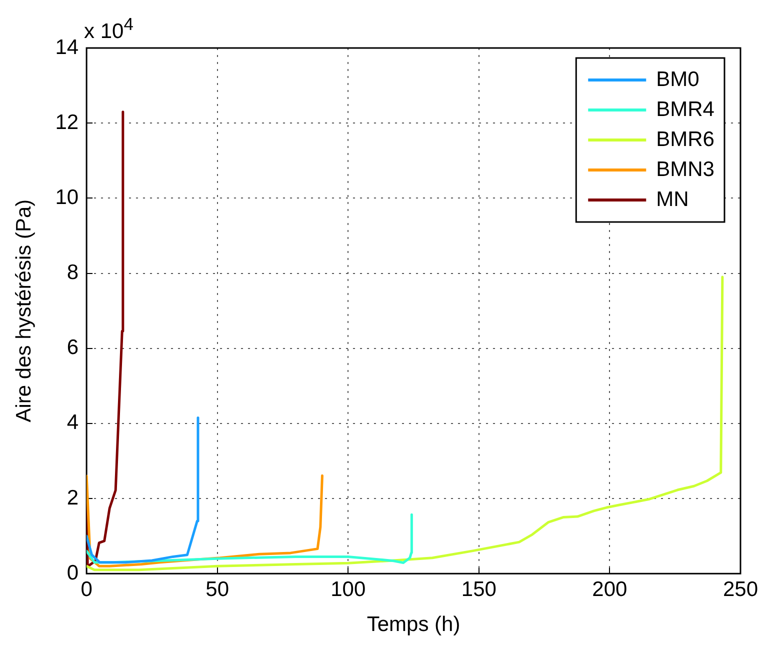 This screenshot has width=776, height=645. Describe the element at coordinates (740, 589) in the screenshot. I see `x-tick-label: 250` at that location.